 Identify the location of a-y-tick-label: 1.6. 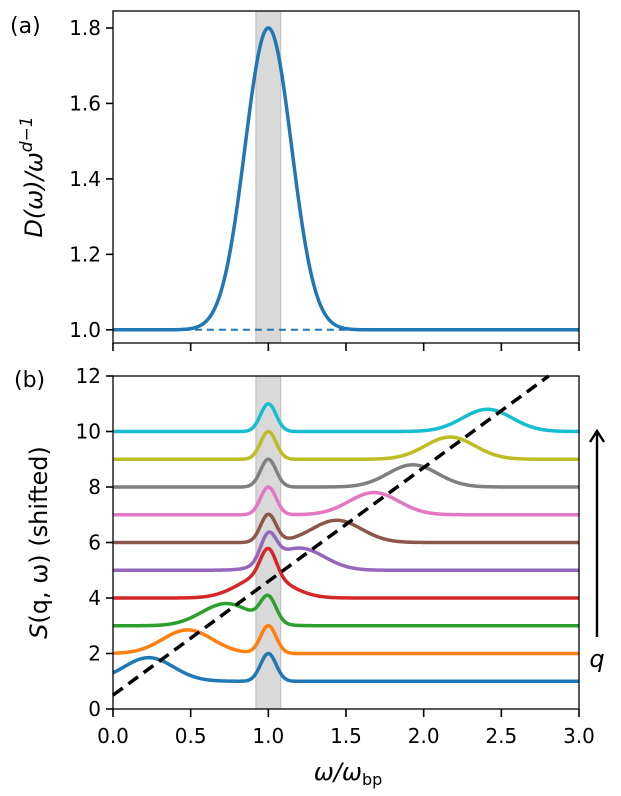
(85, 103).